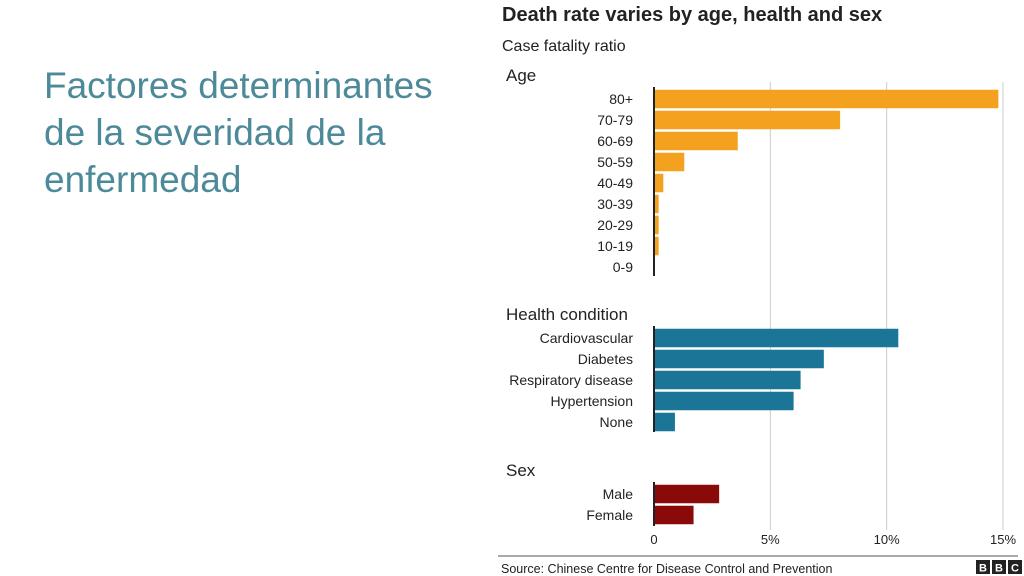 Image resolution: width=1024 pixels, height=576 pixels. Describe the element at coordinates (623, 267) in the screenshot. I see `category-label: 0-9` at that location.